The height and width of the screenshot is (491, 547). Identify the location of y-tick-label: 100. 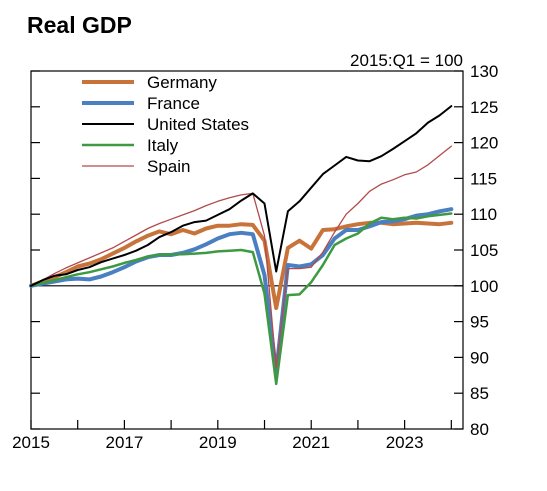
(484, 286).